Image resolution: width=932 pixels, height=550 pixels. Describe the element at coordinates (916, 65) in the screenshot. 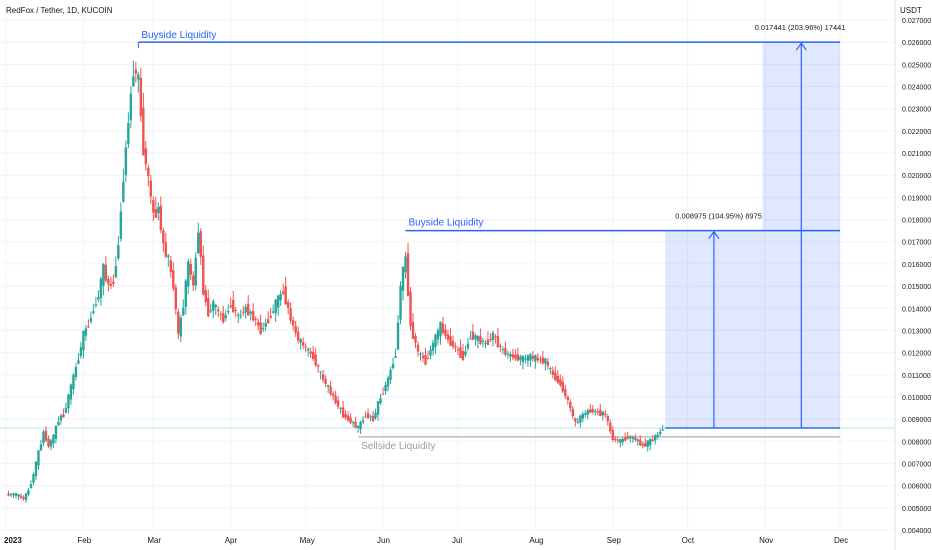

I see `y-tick-label: 0.025000` at that location.